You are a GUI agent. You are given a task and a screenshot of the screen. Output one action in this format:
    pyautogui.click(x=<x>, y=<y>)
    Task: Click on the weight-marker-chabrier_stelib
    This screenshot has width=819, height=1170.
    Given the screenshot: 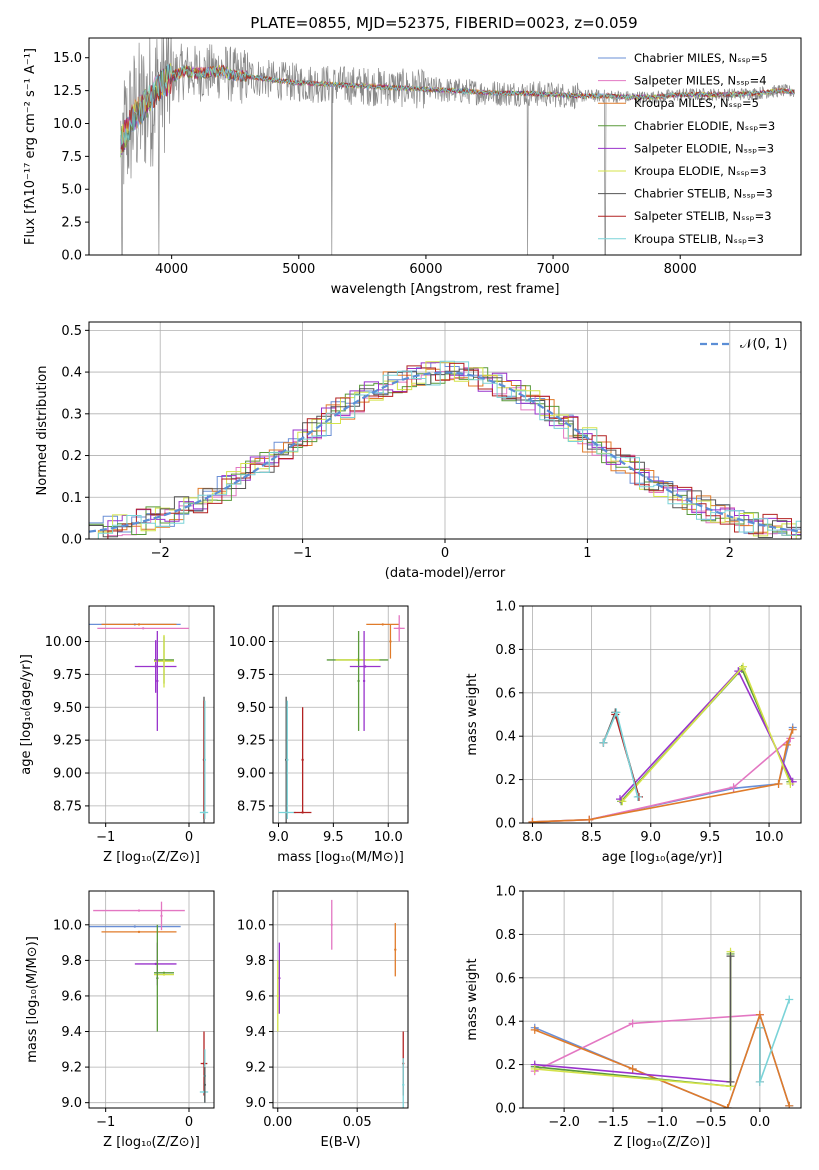 What is the action you would take?
    pyautogui.click(x=730, y=1081)
    